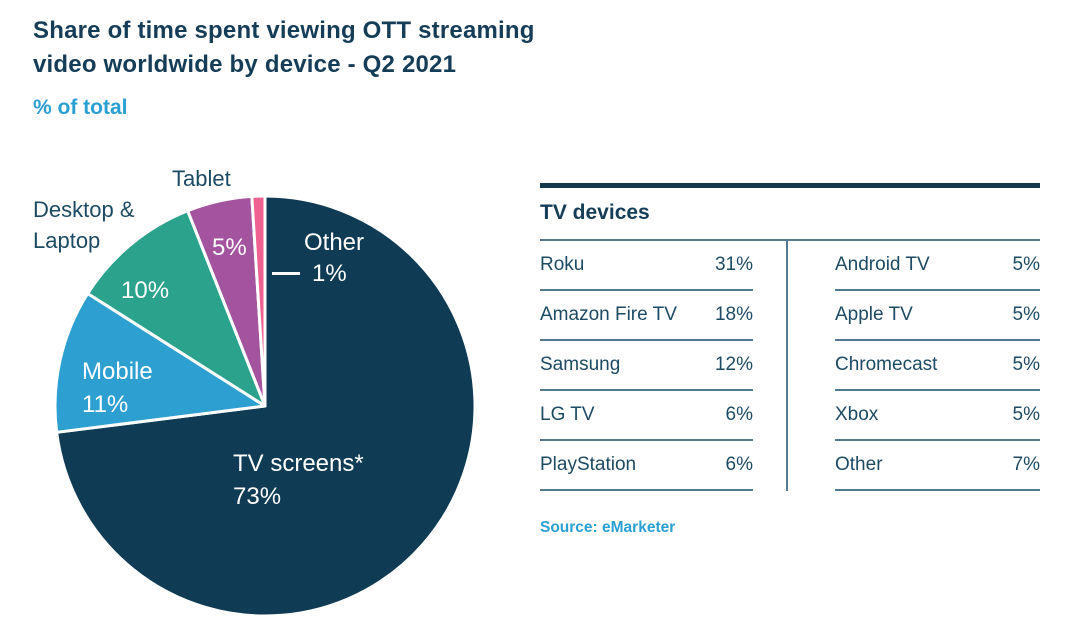 Image resolution: width=1072 pixels, height=635 pixels. I want to click on source-note: Source: eMarketer, so click(608, 527).